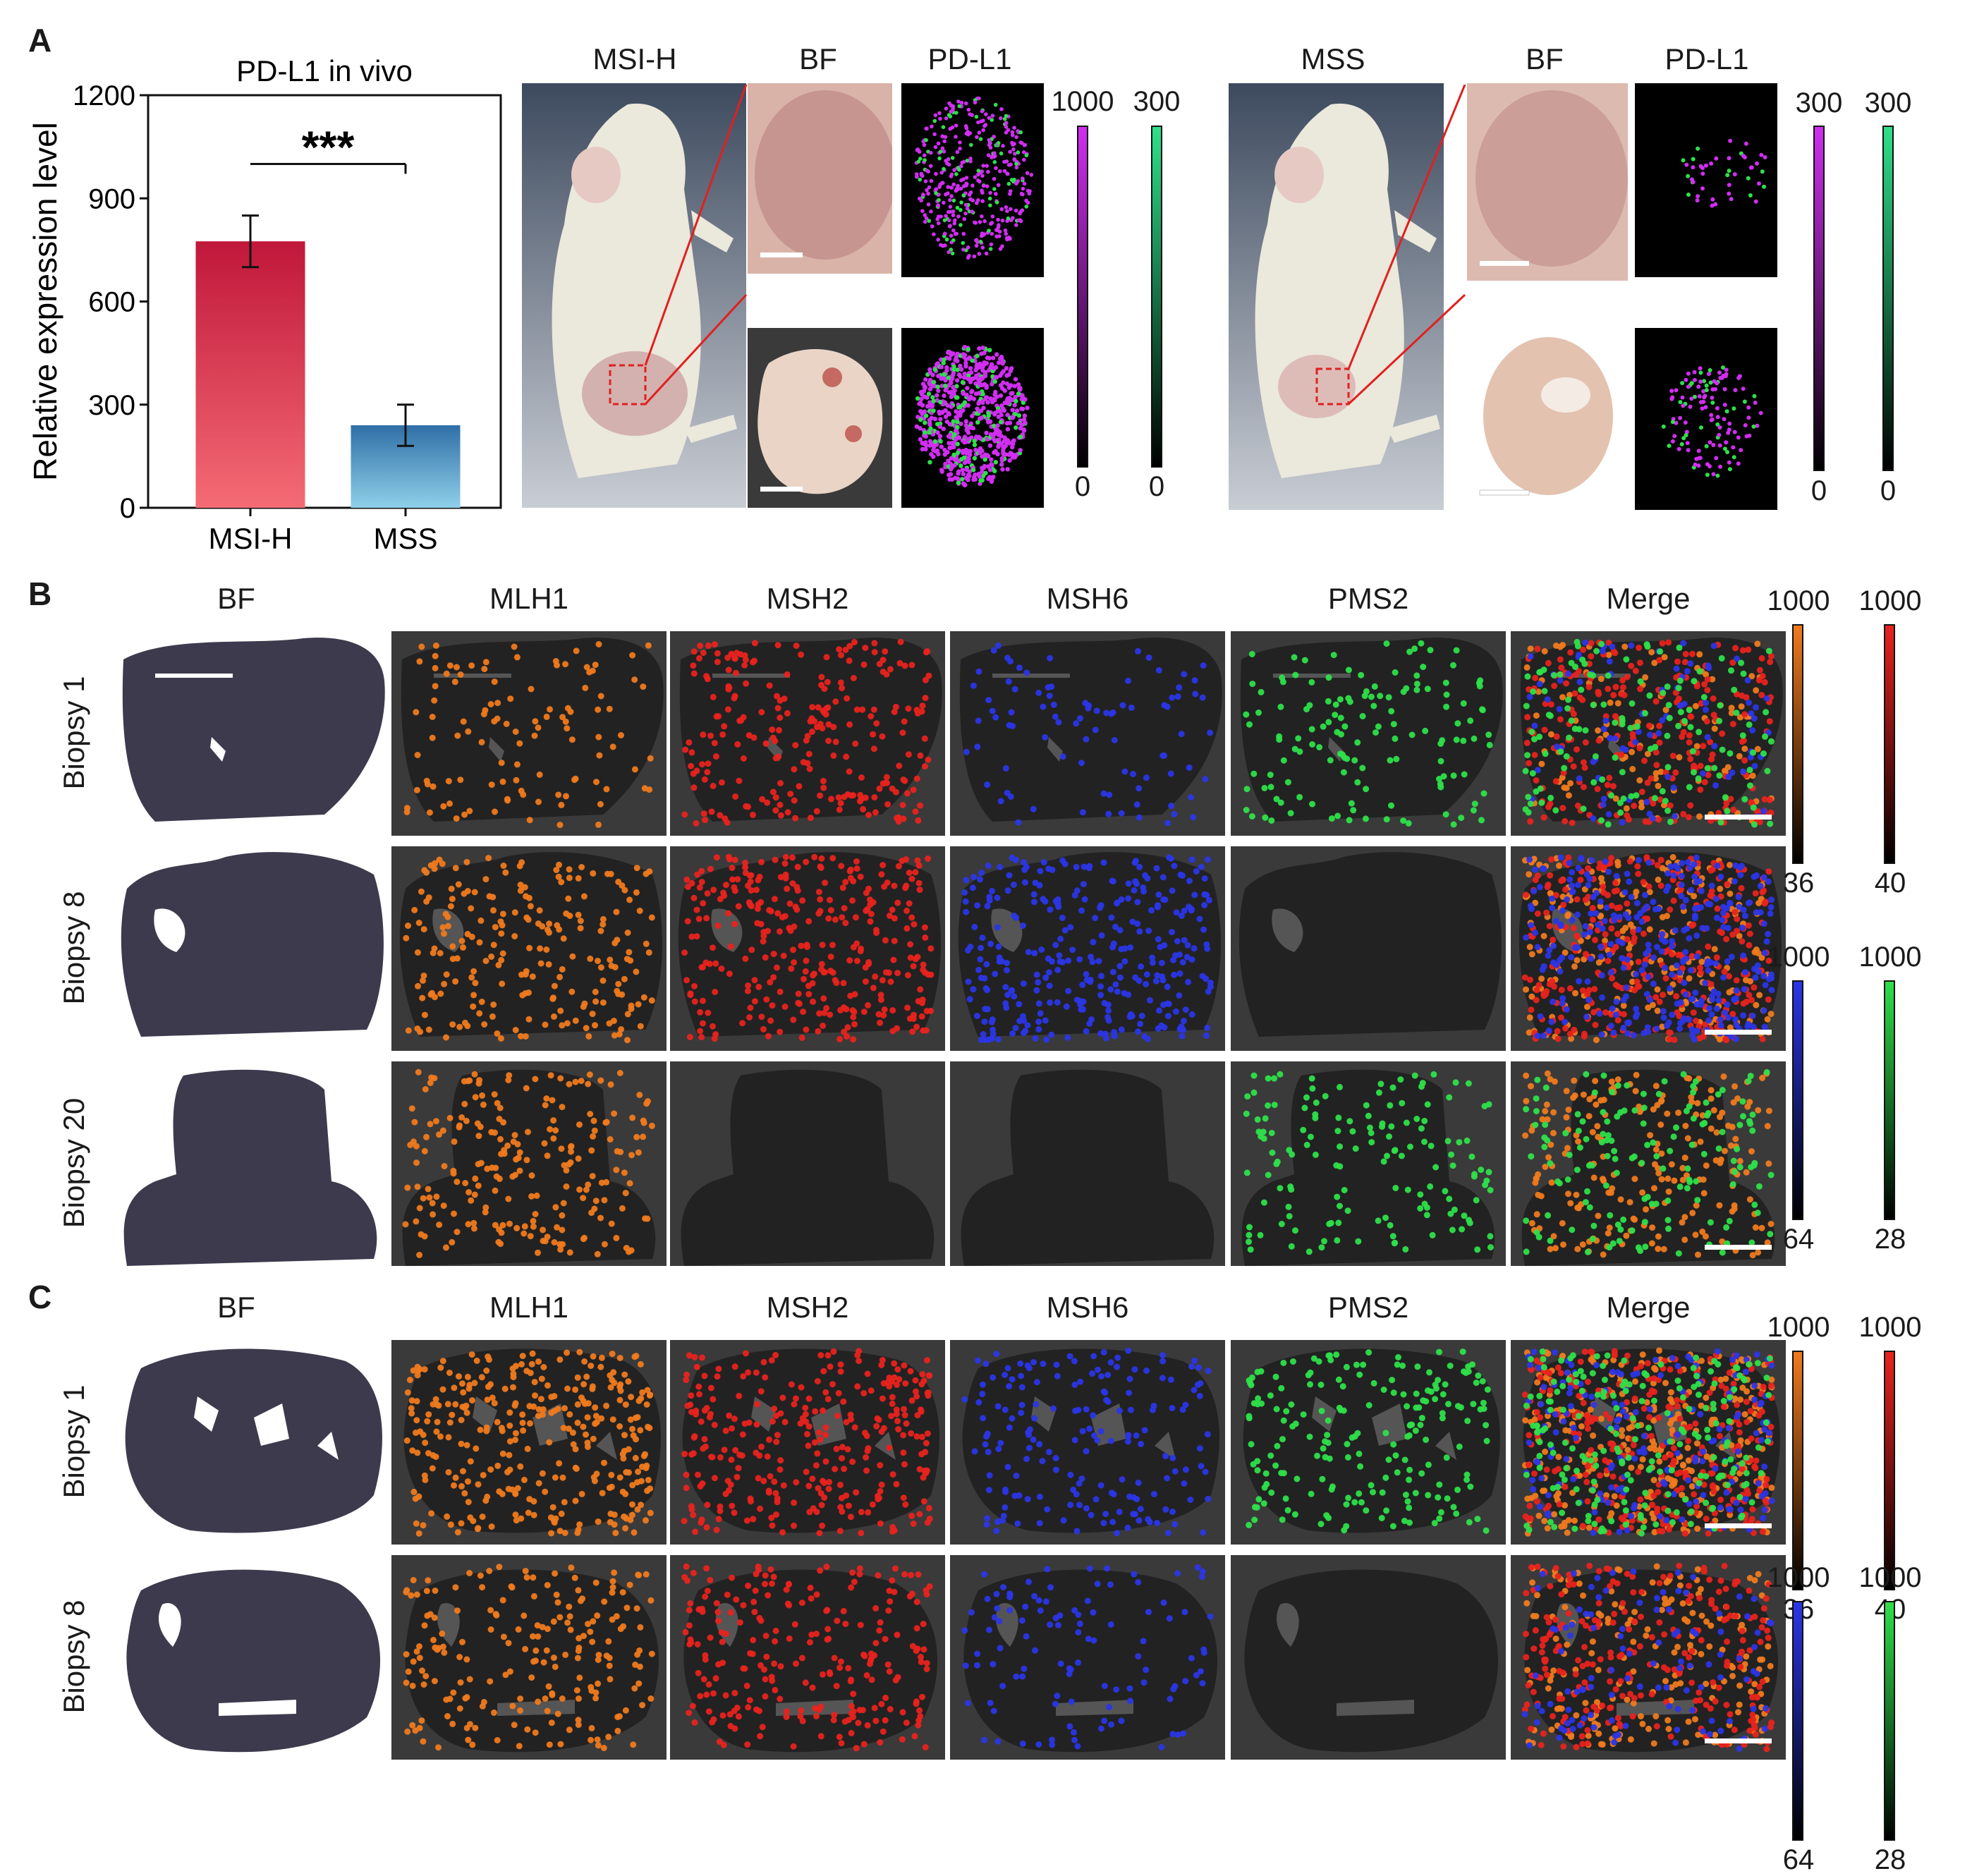 This screenshot has width=1972, height=1876. I want to click on mss-cbar-magenta, so click(1819, 298).